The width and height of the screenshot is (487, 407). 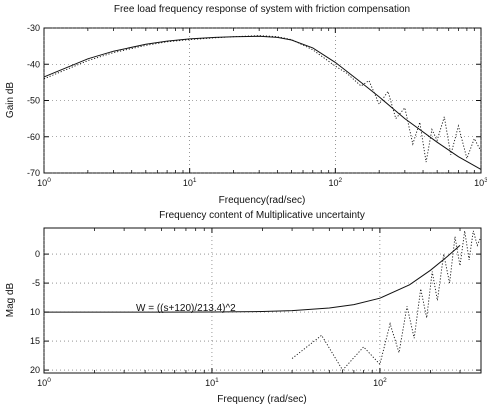 I want to click on uncertainty-x-label: Frequency (rad/sec), so click(x=261, y=399).